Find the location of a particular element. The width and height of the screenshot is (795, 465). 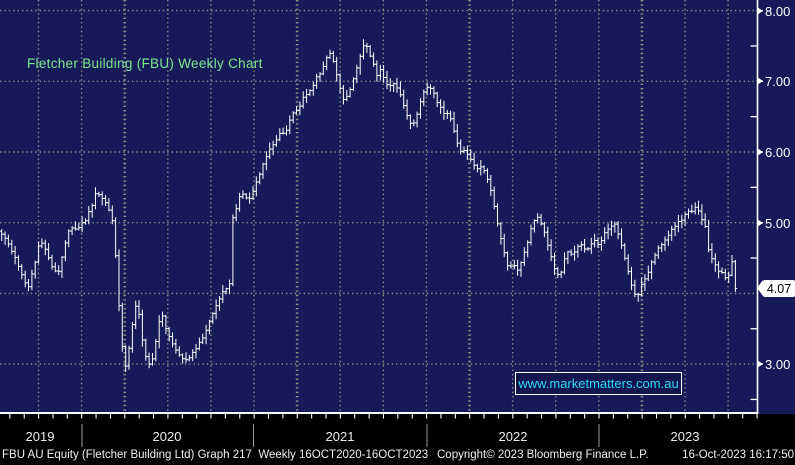

year-label-2023: 2023 is located at coordinates (685, 436).